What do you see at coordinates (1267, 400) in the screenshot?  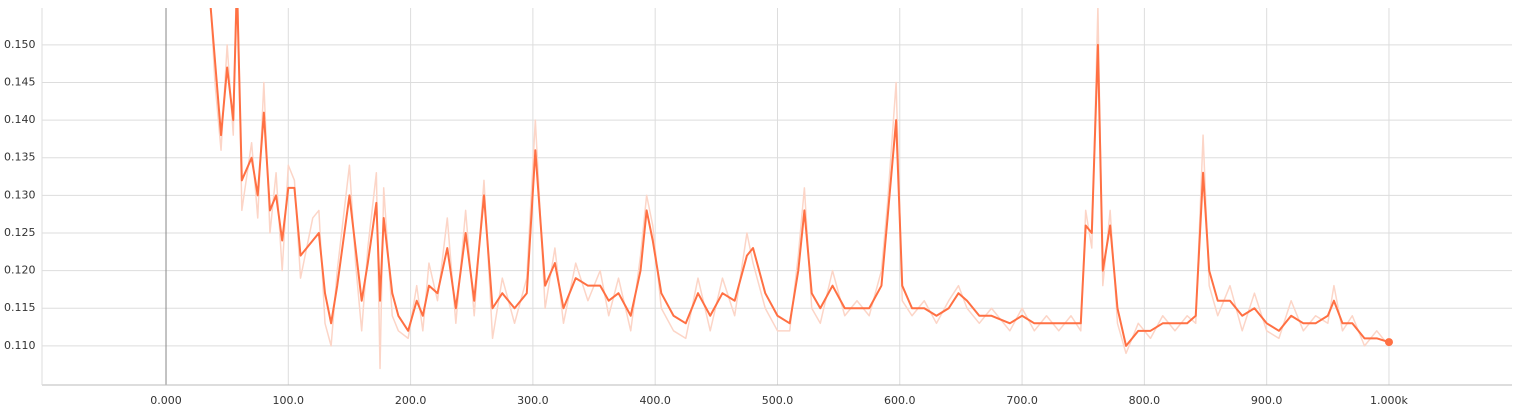 I see `x-tick-label: 900.0` at bounding box center [1267, 400].